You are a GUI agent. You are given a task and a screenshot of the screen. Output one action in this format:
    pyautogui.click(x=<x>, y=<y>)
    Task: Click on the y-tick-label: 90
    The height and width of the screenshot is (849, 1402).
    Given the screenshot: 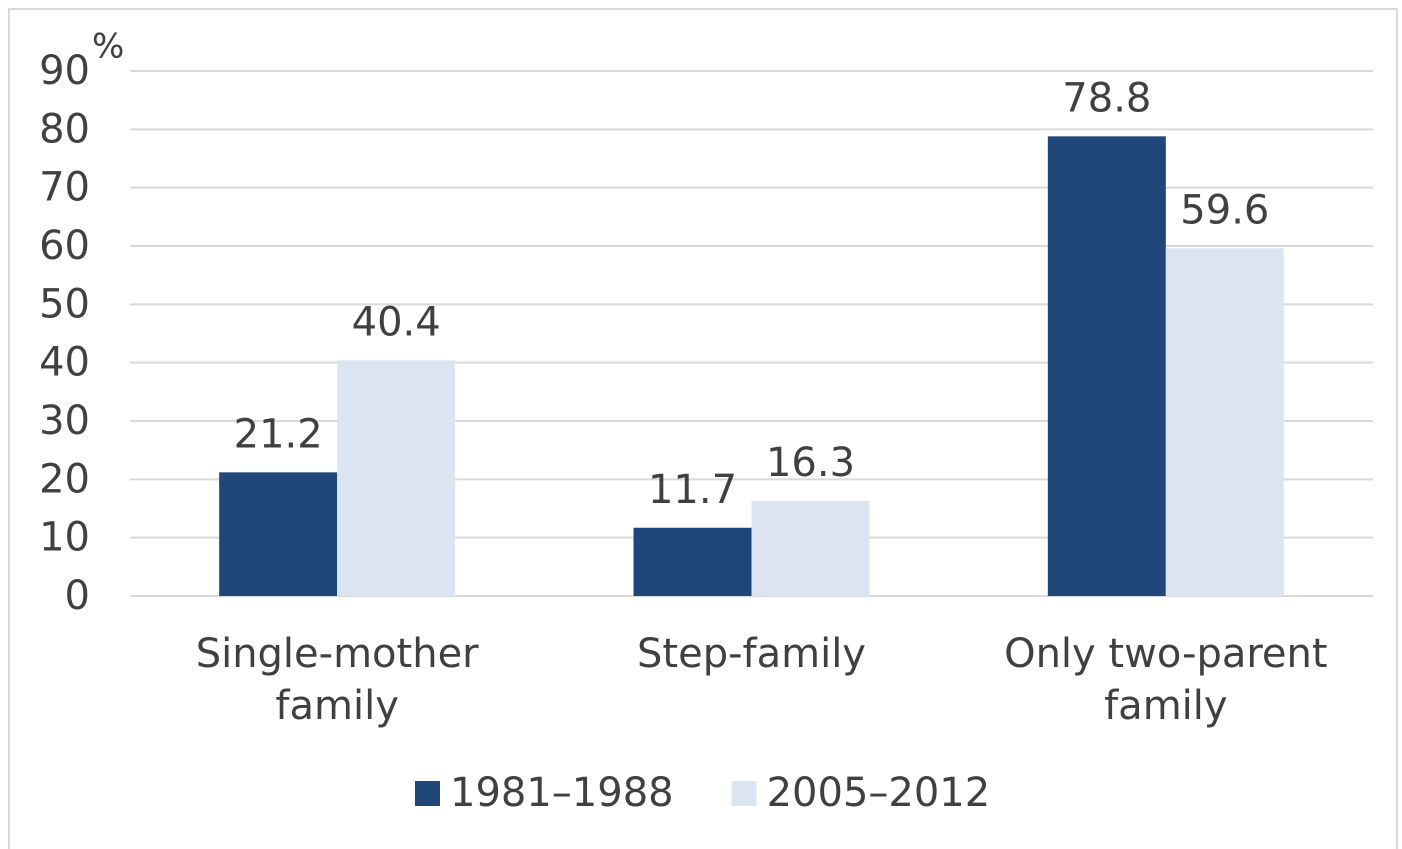 What is the action you would take?
    pyautogui.click(x=64, y=71)
    